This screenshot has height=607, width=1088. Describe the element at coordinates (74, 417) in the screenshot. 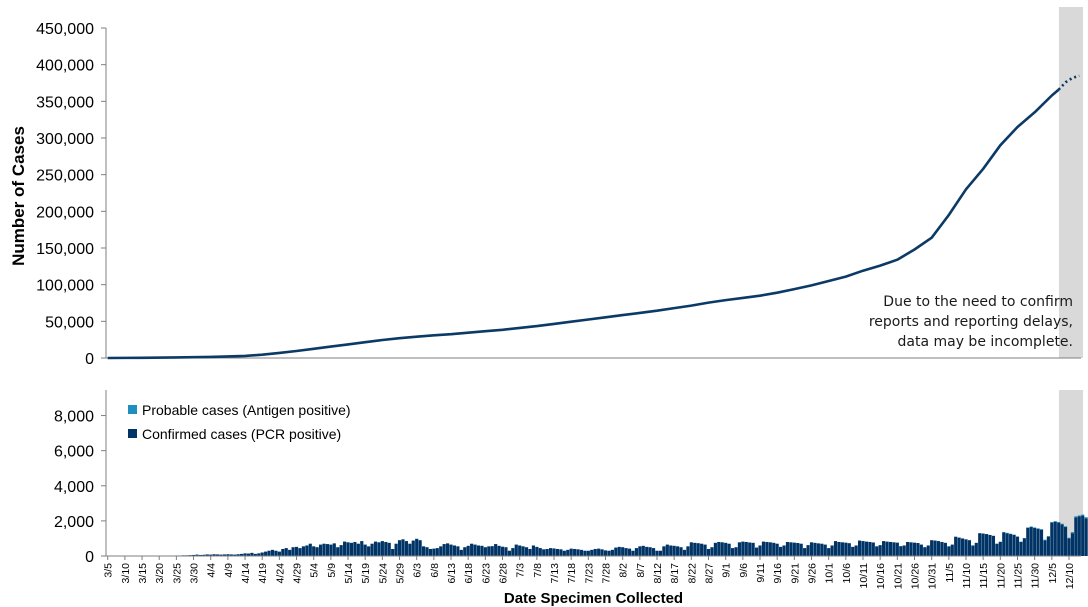

I see `bottom-y-tick-label: 8,000` at that location.